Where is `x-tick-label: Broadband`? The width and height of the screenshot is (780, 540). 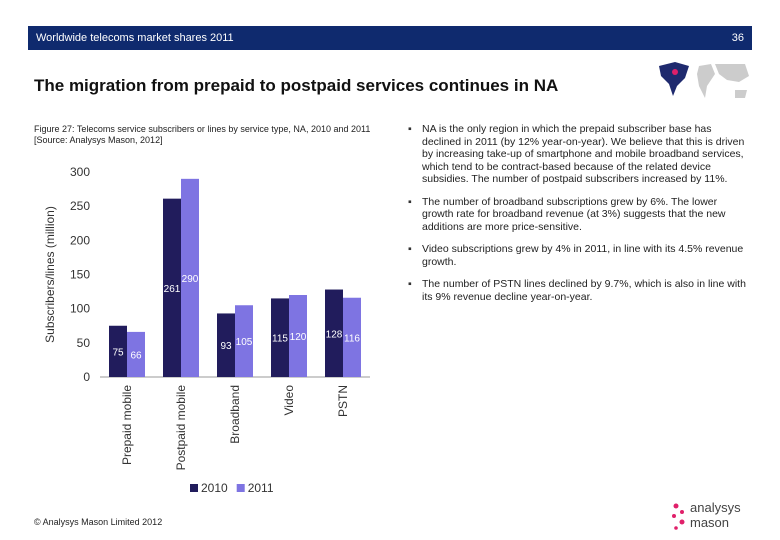
x-tick-label: Broadband is located at coordinates (235, 414).